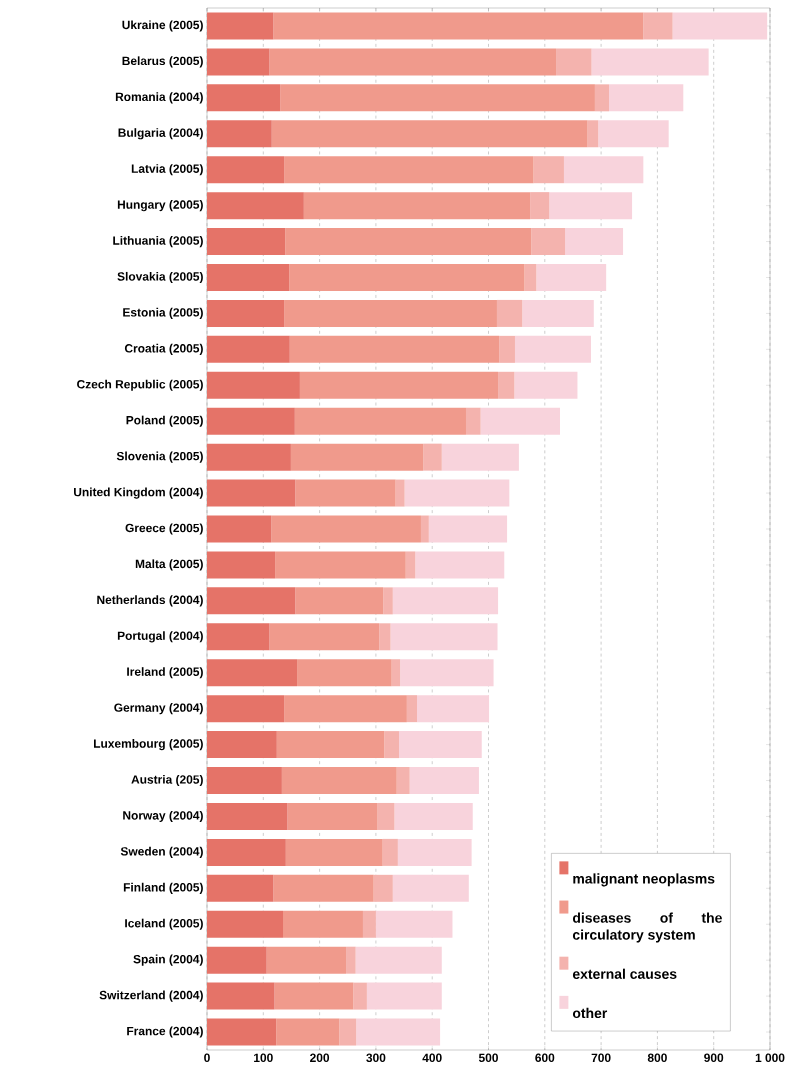 The height and width of the screenshot is (1083, 804). What do you see at coordinates (376, 1058) in the screenshot?
I see `x-tick-label: 300` at bounding box center [376, 1058].